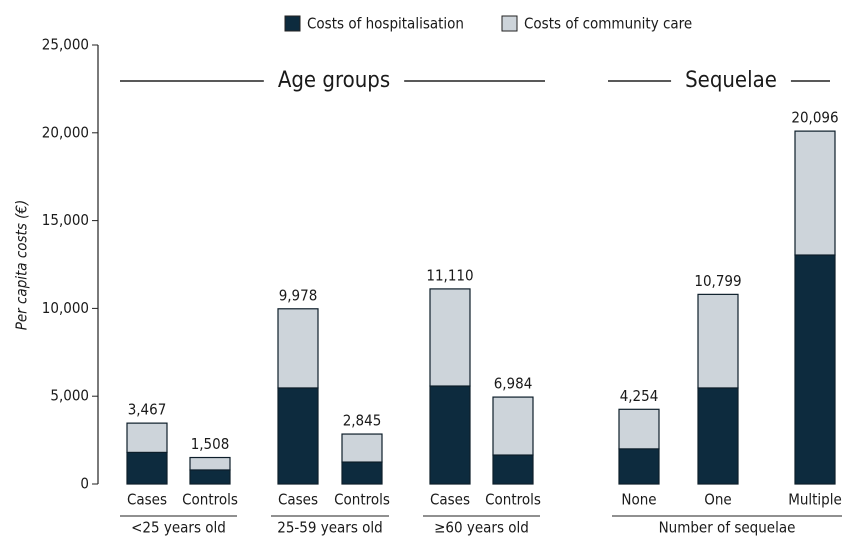 Image resolution: width=845 pixels, height=536 pixels. What do you see at coordinates (334, 80) in the screenshot?
I see `section-title: Age groups` at bounding box center [334, 80].